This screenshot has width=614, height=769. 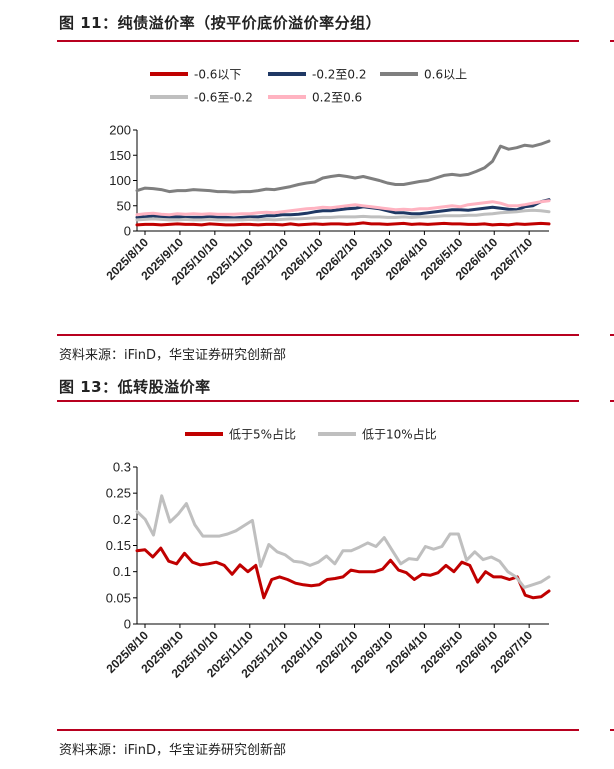 I want to click on chart-13-source: 资料来源：iFinD，华宝证券研究创新部, so click(x=173, y=750).